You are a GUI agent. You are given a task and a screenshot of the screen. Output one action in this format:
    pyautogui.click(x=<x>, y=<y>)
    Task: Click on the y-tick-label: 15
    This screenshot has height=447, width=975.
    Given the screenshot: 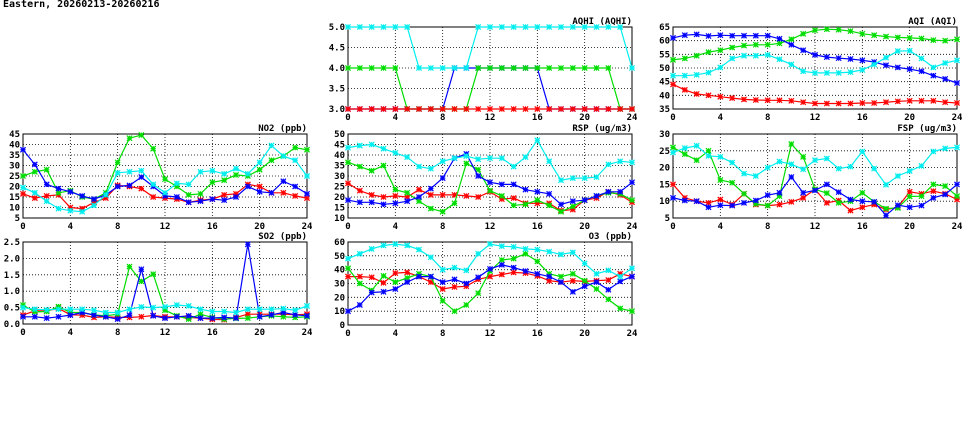 What is the action you would take?
    pyautogui.click(x=14, y=198)
    